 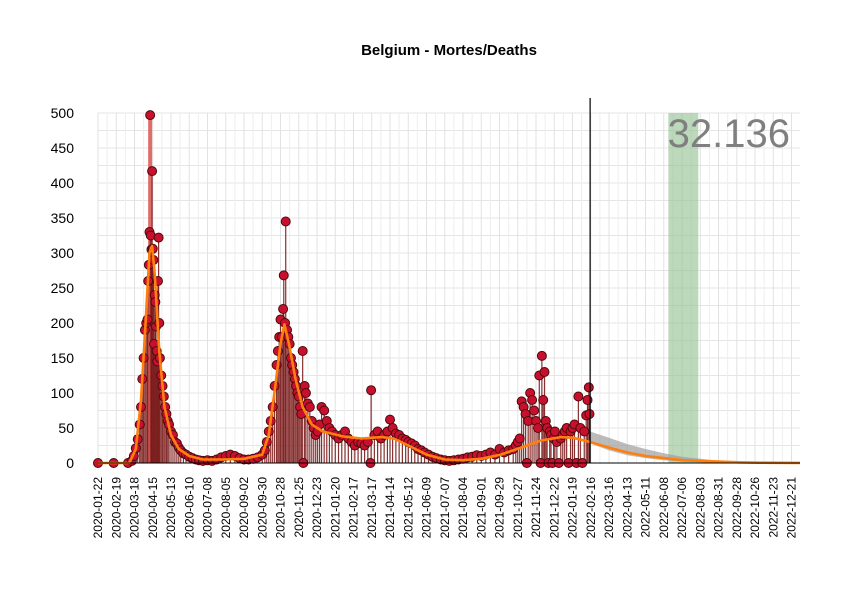 I want to click on y-tick-label: 250, so click(x=63, y=288).